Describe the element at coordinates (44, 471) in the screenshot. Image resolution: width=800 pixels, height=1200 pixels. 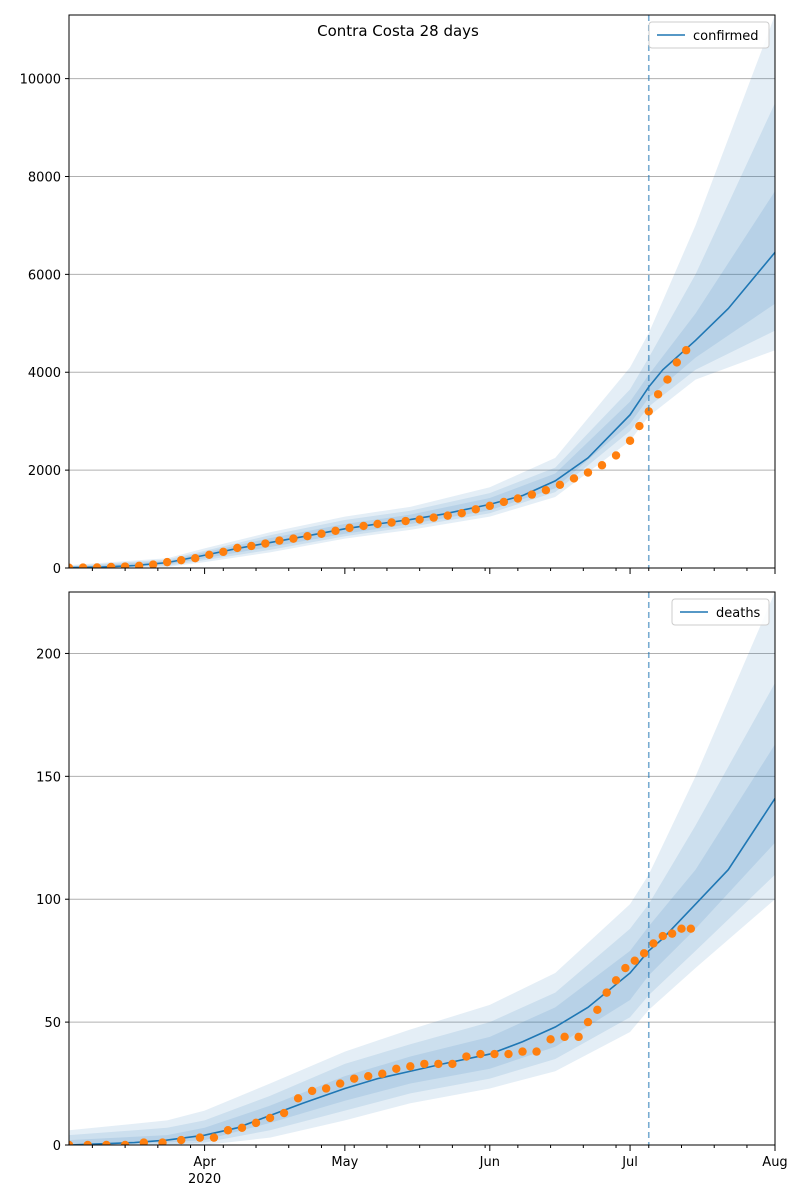
I see `y-tick-label: 2000` at that location.